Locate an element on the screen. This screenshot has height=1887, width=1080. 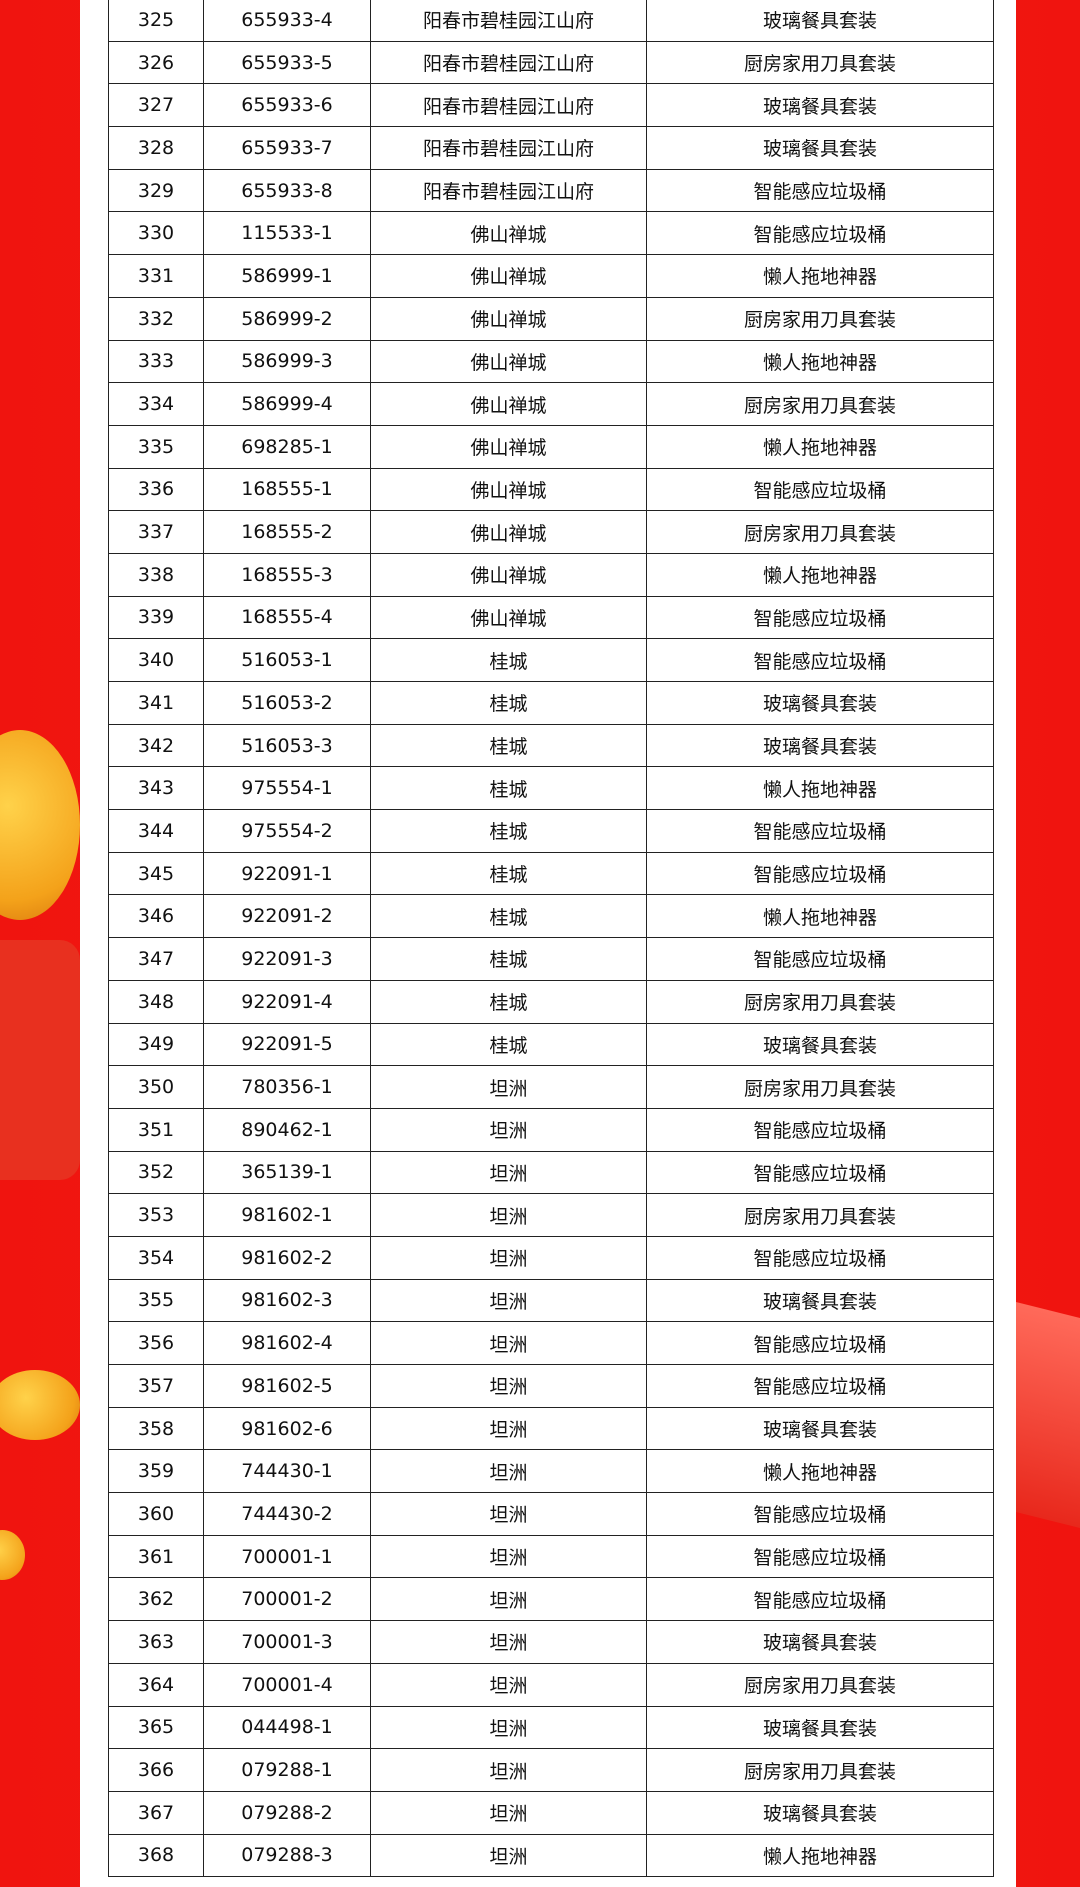
order-code-cell: 981602-3 is located at coordinates (287, 1300).